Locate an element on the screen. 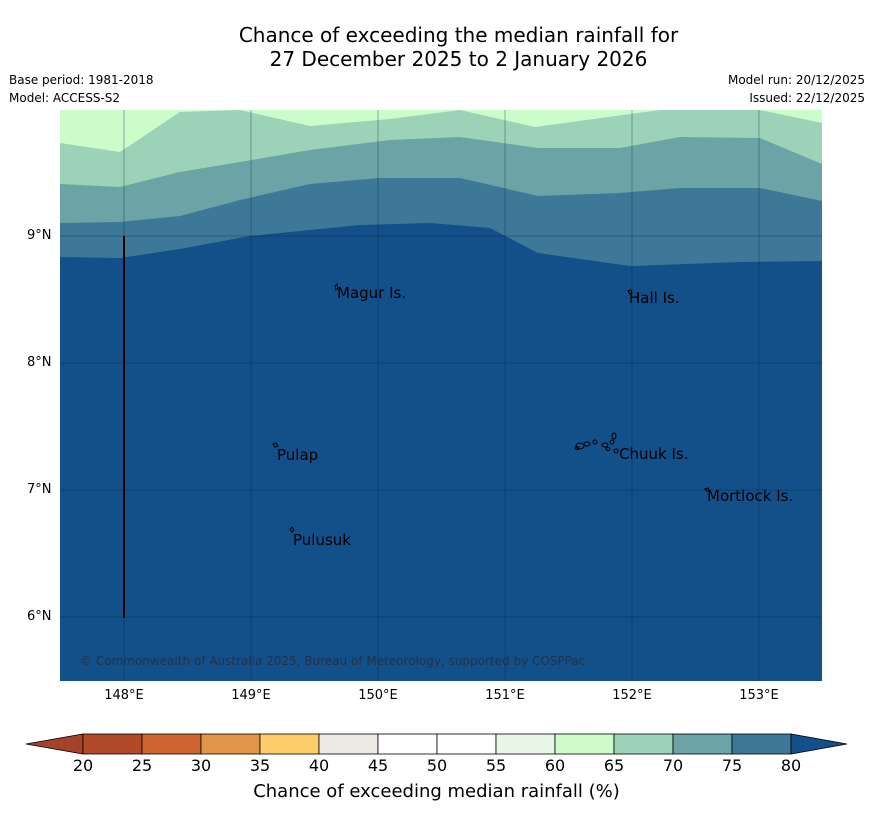 This screenshot has width=873, height=816. magur-island-shape is located at coordinates (336, 287).